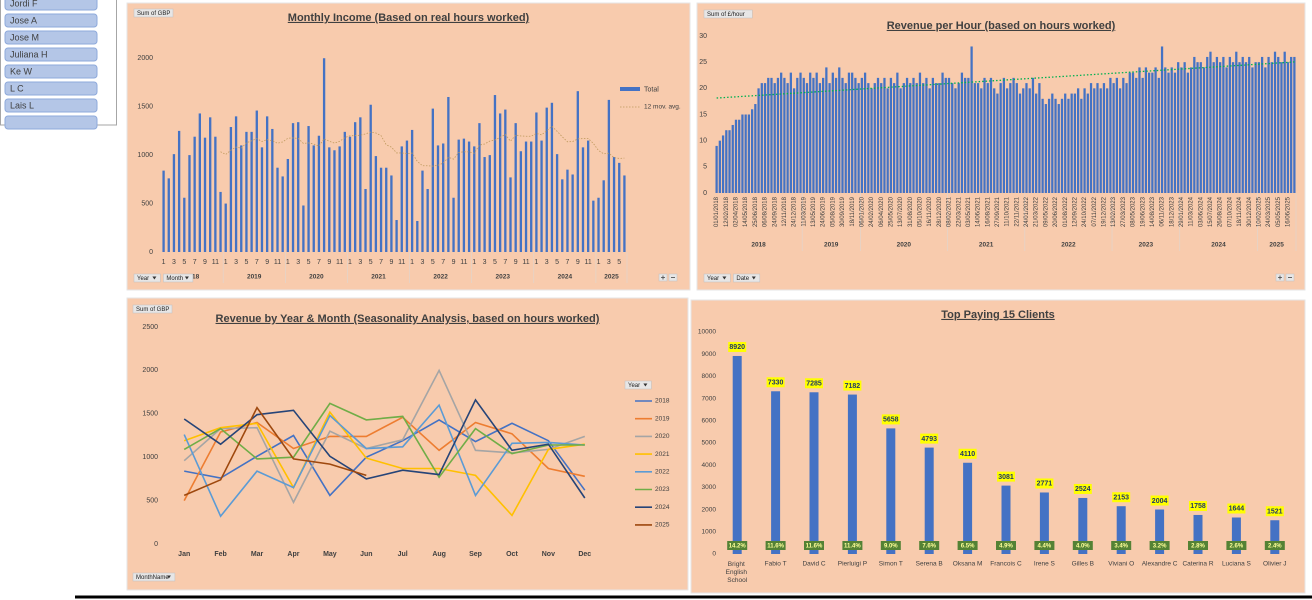  Describe the element at coordinates (662, 507) in the screenshot. I see `legend-label: 2024` at that location.